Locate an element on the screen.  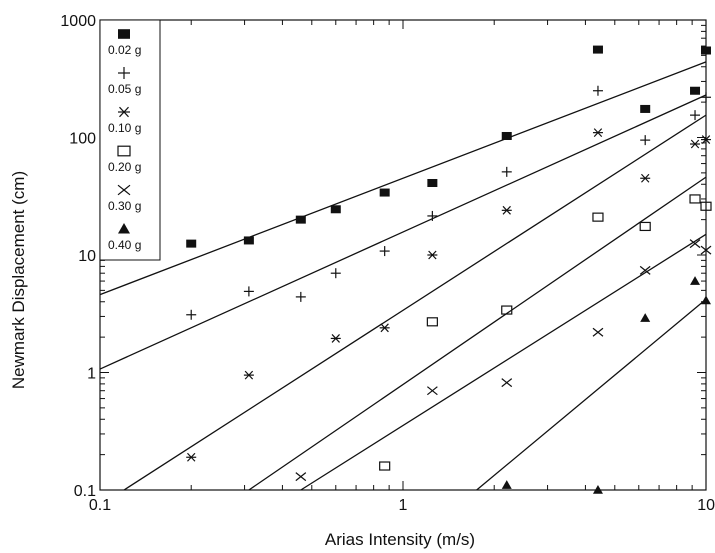
y-tick-label: 10 is located at coordinates (87, 256).